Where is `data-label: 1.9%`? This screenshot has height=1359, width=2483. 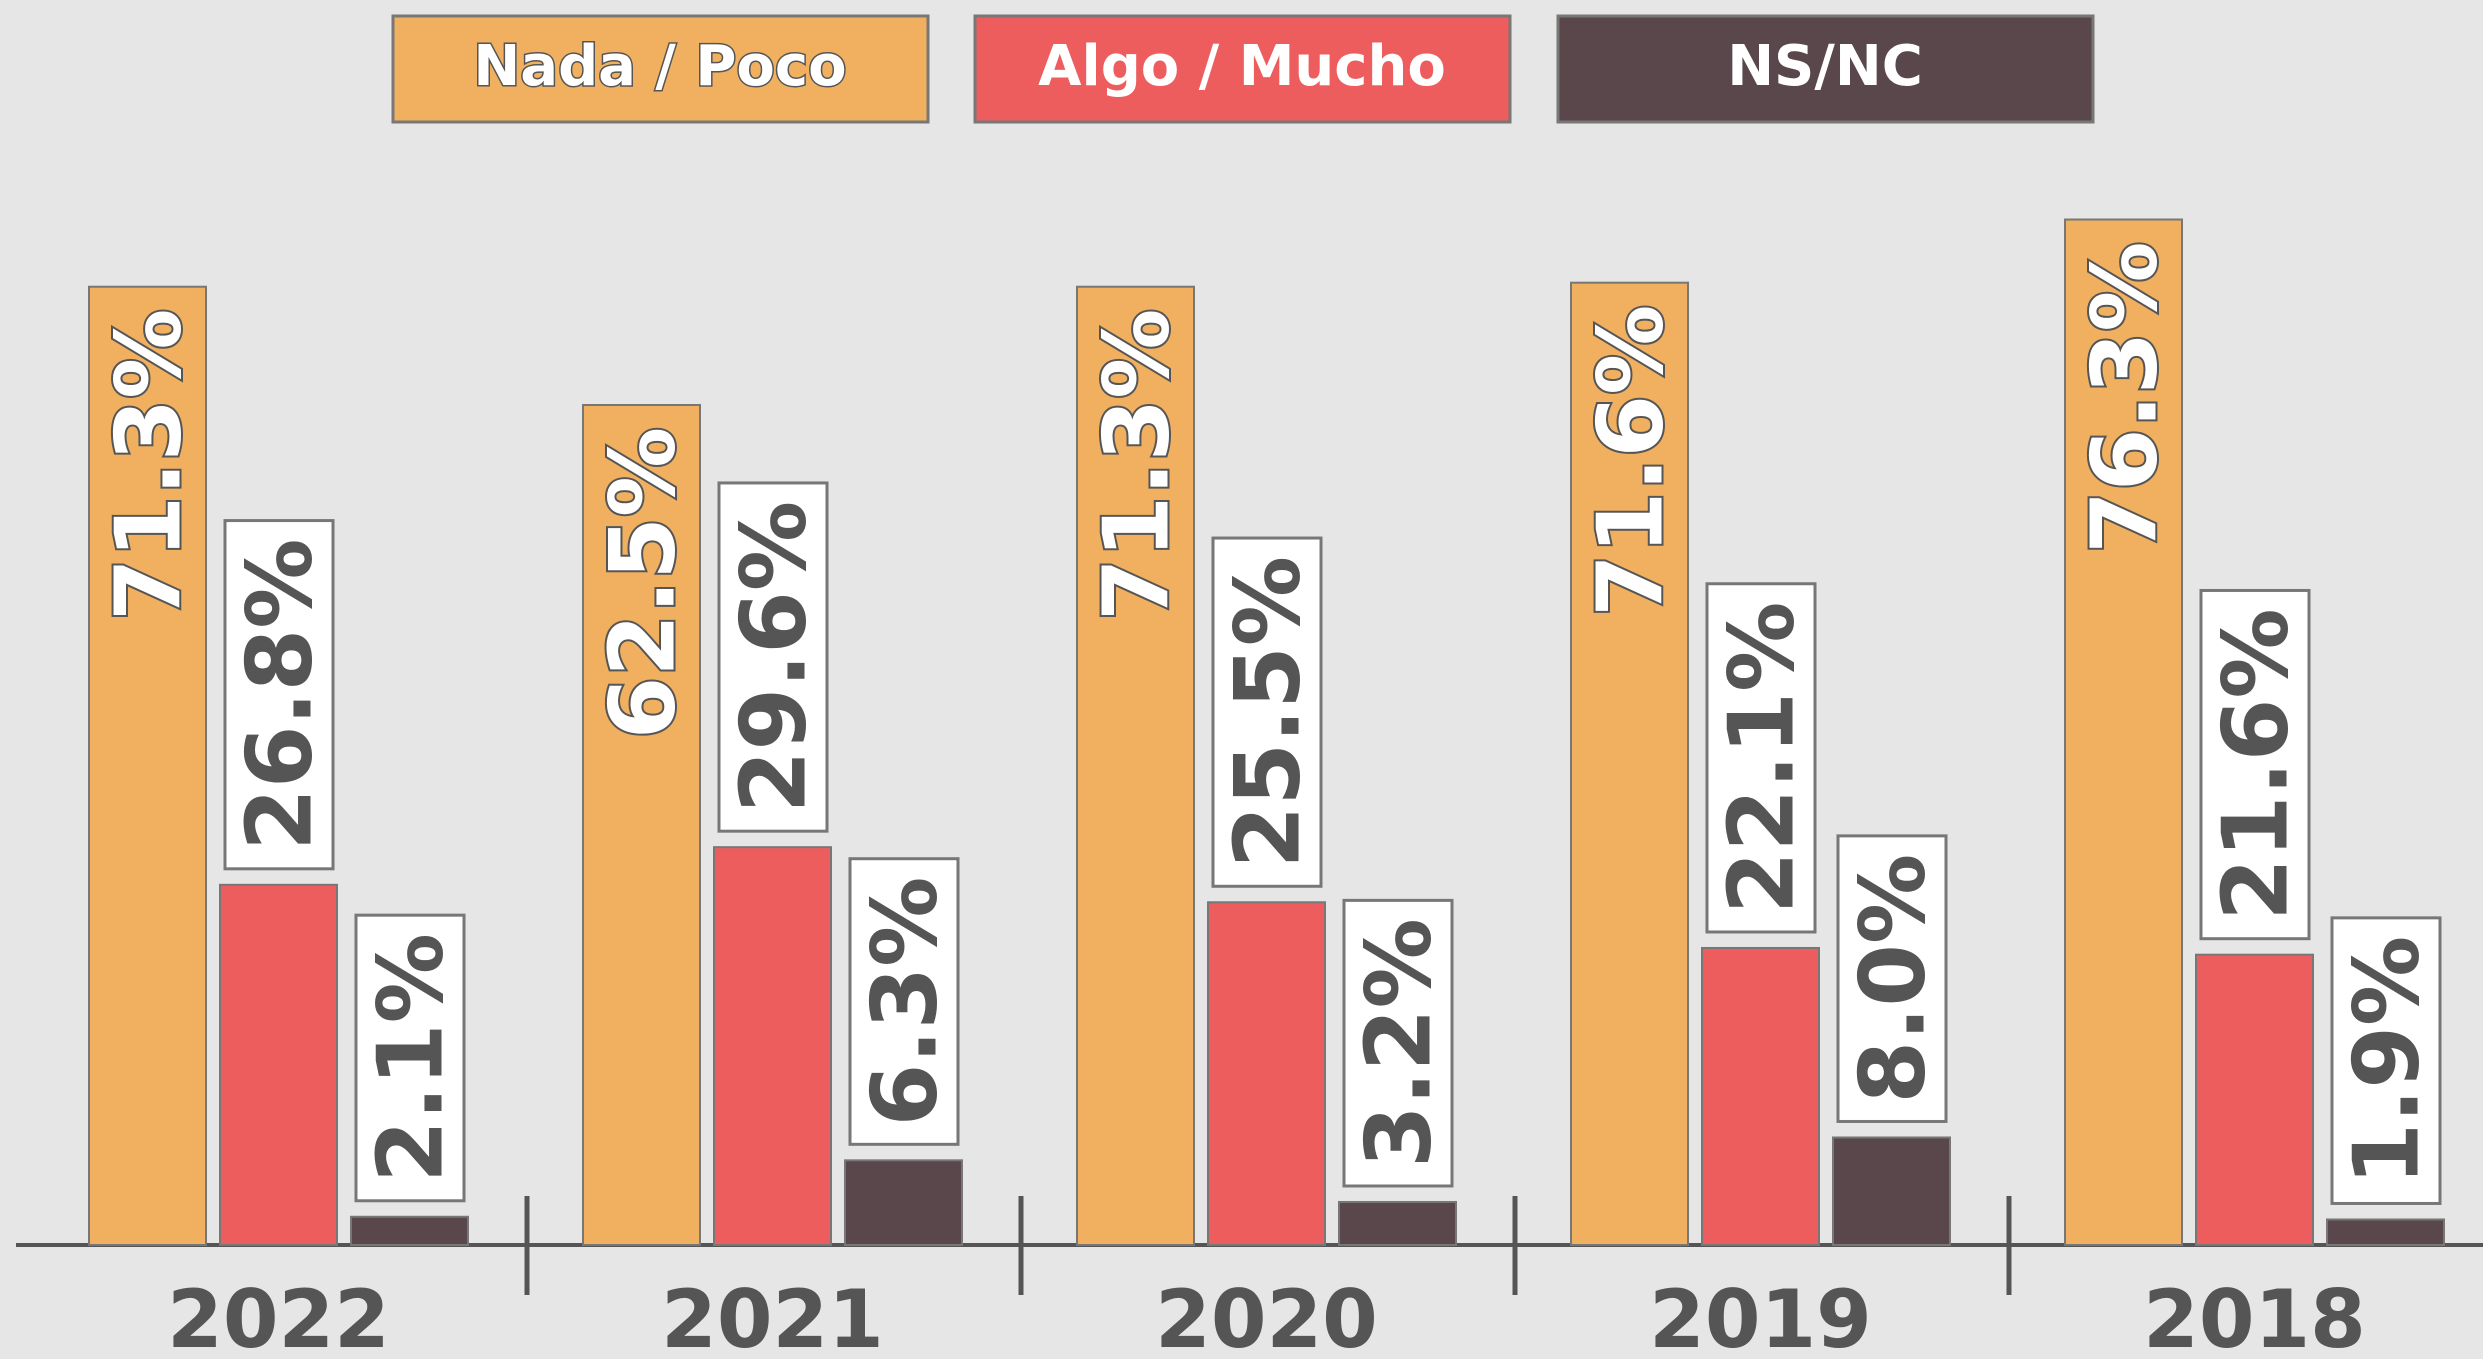 data-label: 1.9% is located at coordinates (2387, 1061).